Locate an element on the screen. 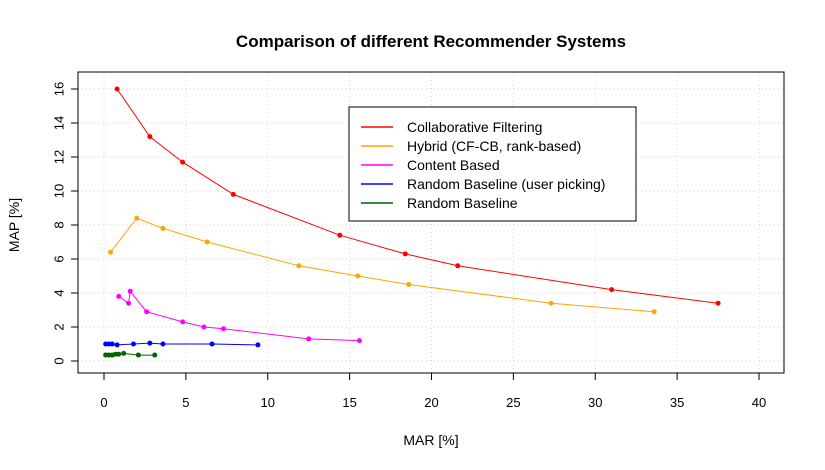 This screenshot has height=470, width=825. legend-box is located at coordinates (492, 164).